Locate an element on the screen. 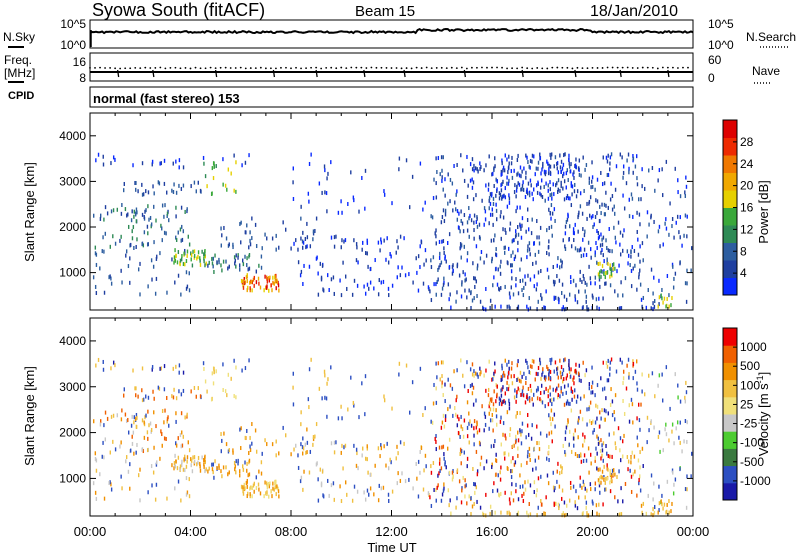  velocity-colorbar-tick-label: 500 is located at coordinates (750, 366).